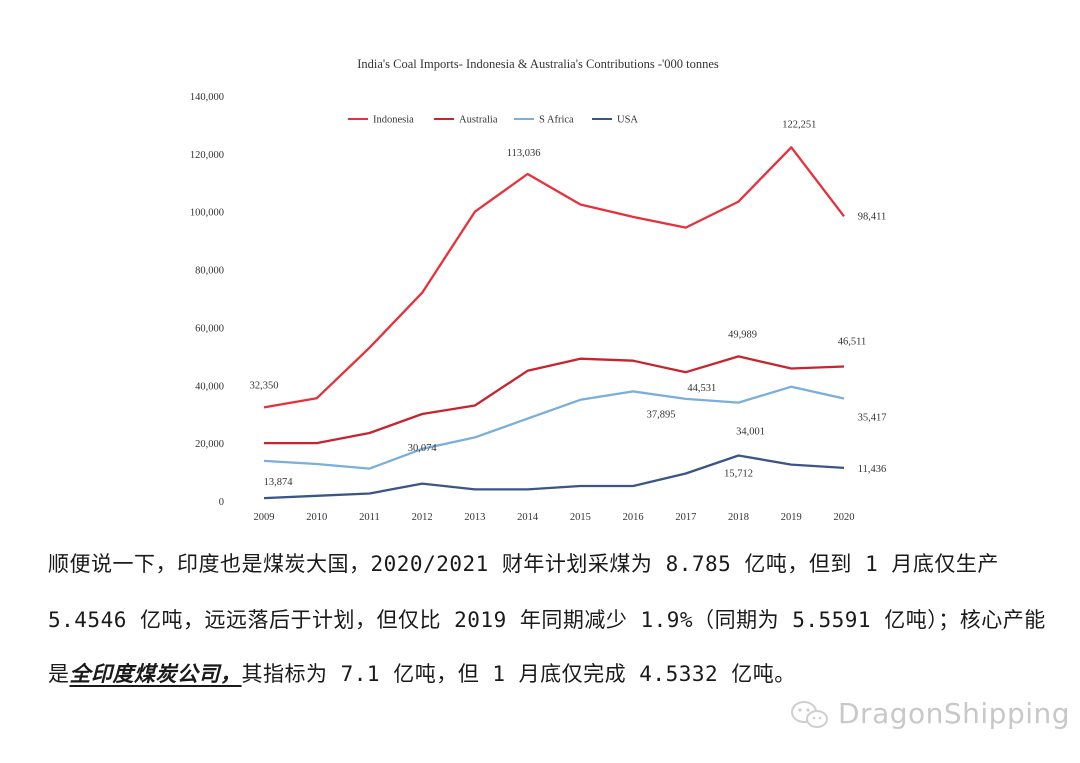  I want to click on x-tick-label: 2015, so click(580, 517).